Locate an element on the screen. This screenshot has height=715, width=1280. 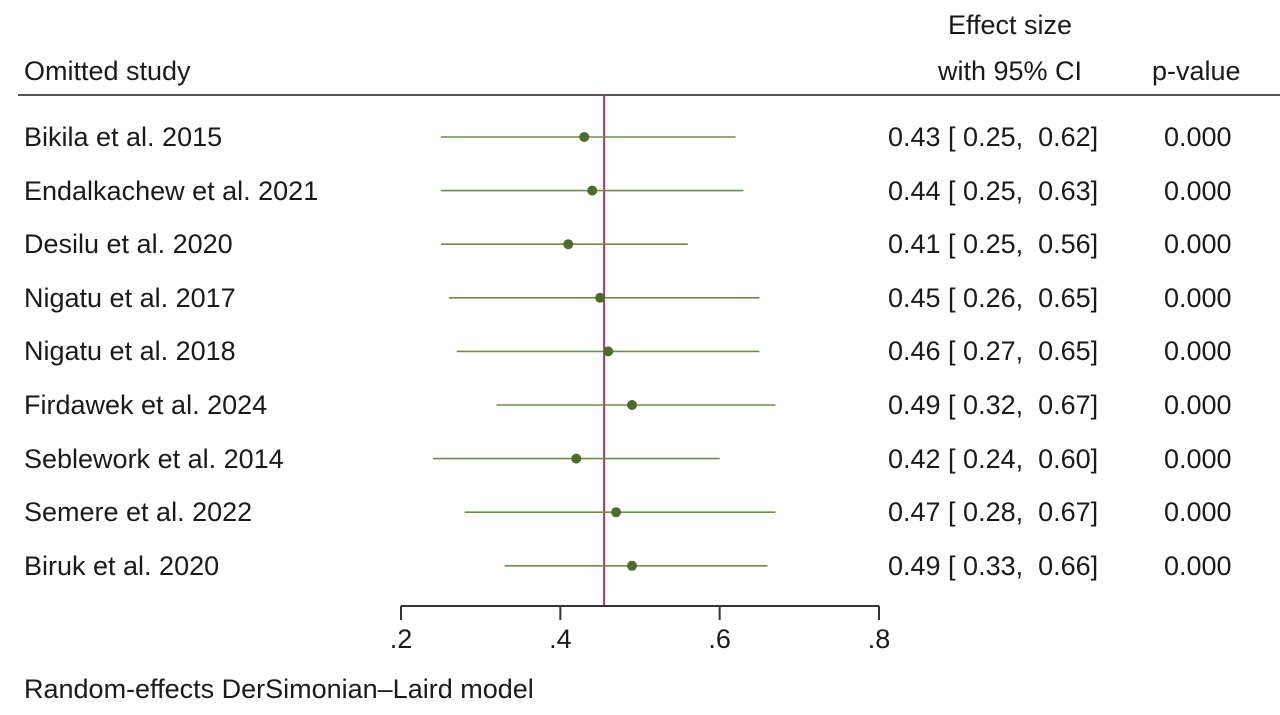
study-label: Biruk et al. 2020 is located at coordinates (122, 565).